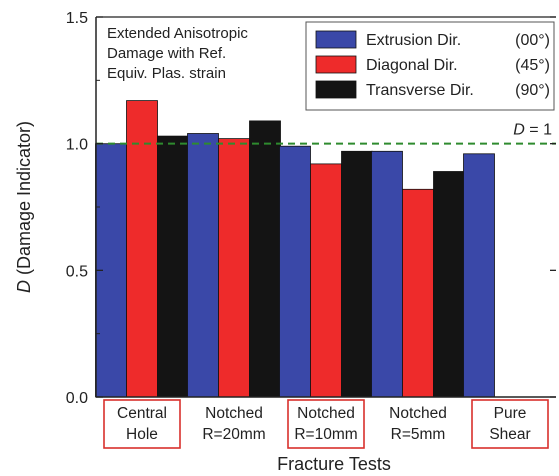 This screenshot has width=559, height=476. Describe the element at coordinates (166, 73) in the screenshot. I see `annotation-line: Equiv. Plas. strain` at that location.